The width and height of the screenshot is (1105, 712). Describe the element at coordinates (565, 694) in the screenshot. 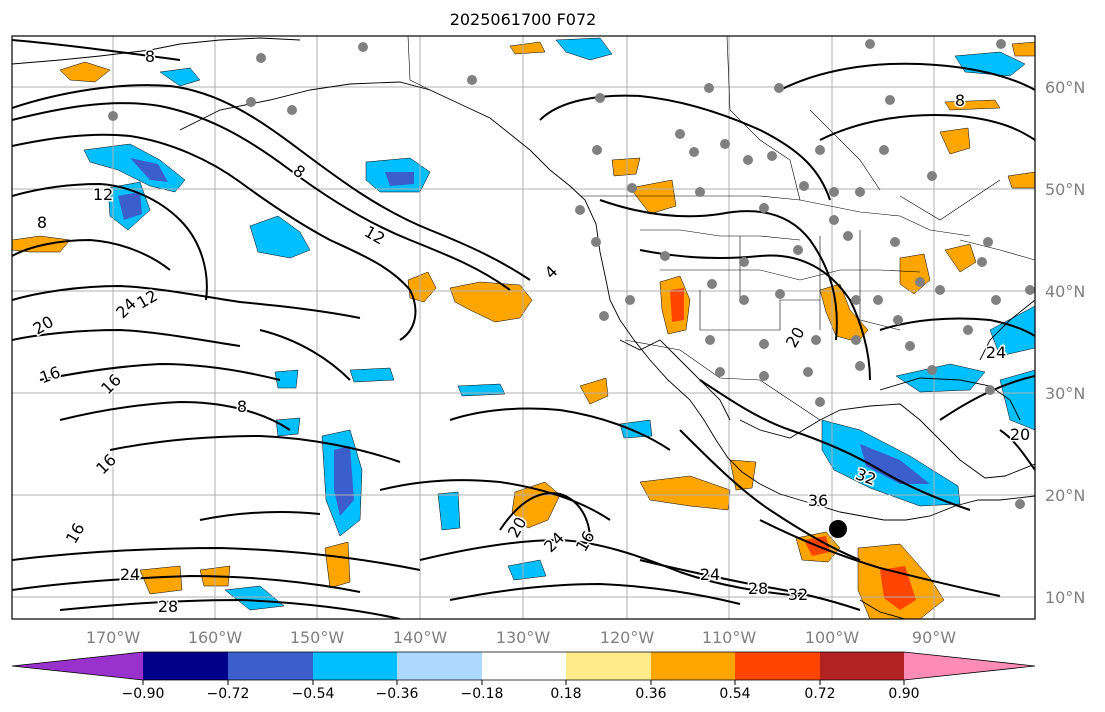

I see `colorbar-tick-label: 0.18` at that location.